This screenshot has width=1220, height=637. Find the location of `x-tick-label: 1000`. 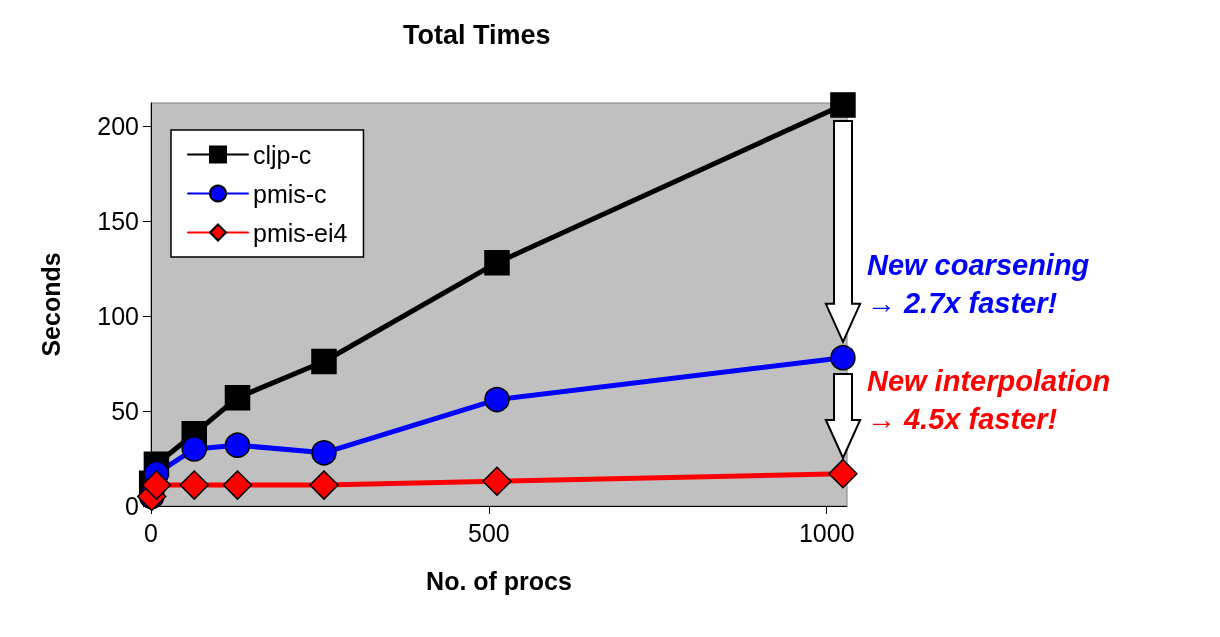

x-tick-label: 1000 is located at coordinates (826, 532).